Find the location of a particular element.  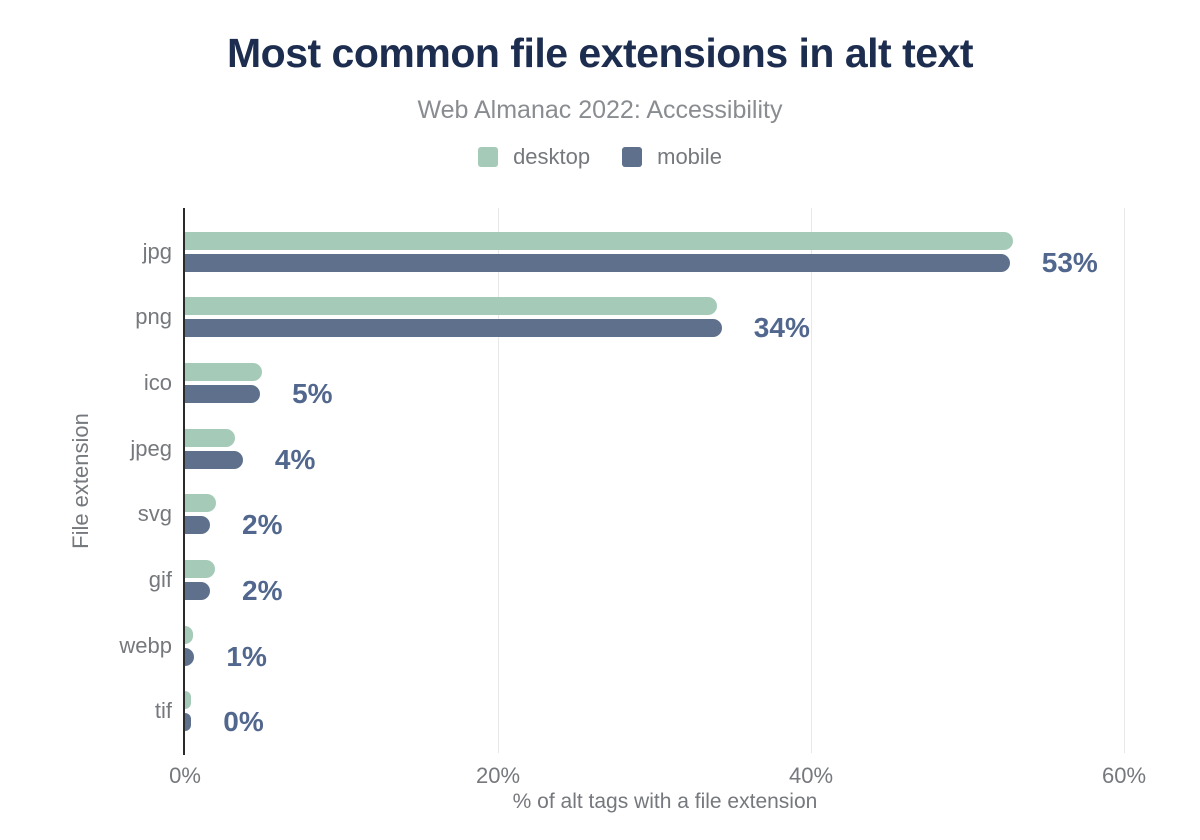

bar-mobile-line-png: 34% is located at coordinates (665, 328).